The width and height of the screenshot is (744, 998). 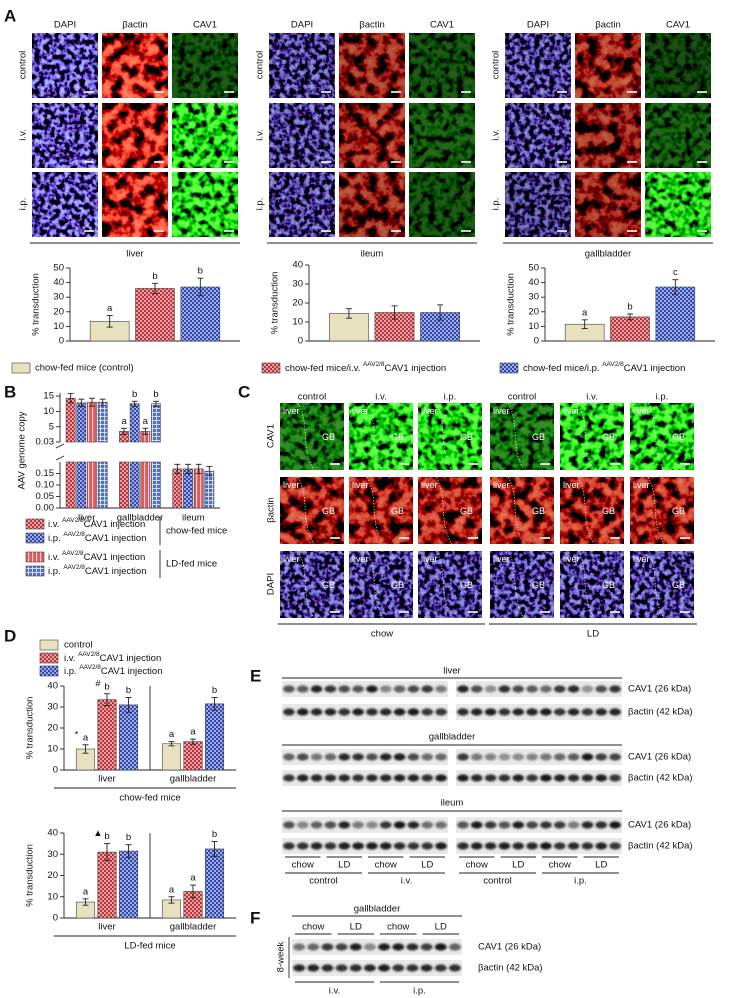 What do you see at coordinates (372, 25) in the screenshot?
I see `channel-label: βactin` at bounding box center [372, 25].